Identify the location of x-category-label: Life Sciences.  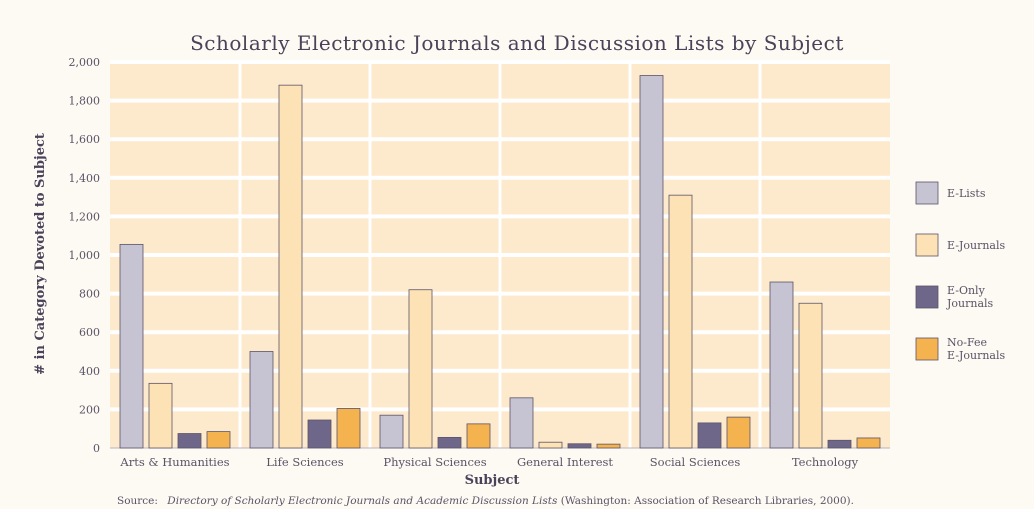
(304, 462).